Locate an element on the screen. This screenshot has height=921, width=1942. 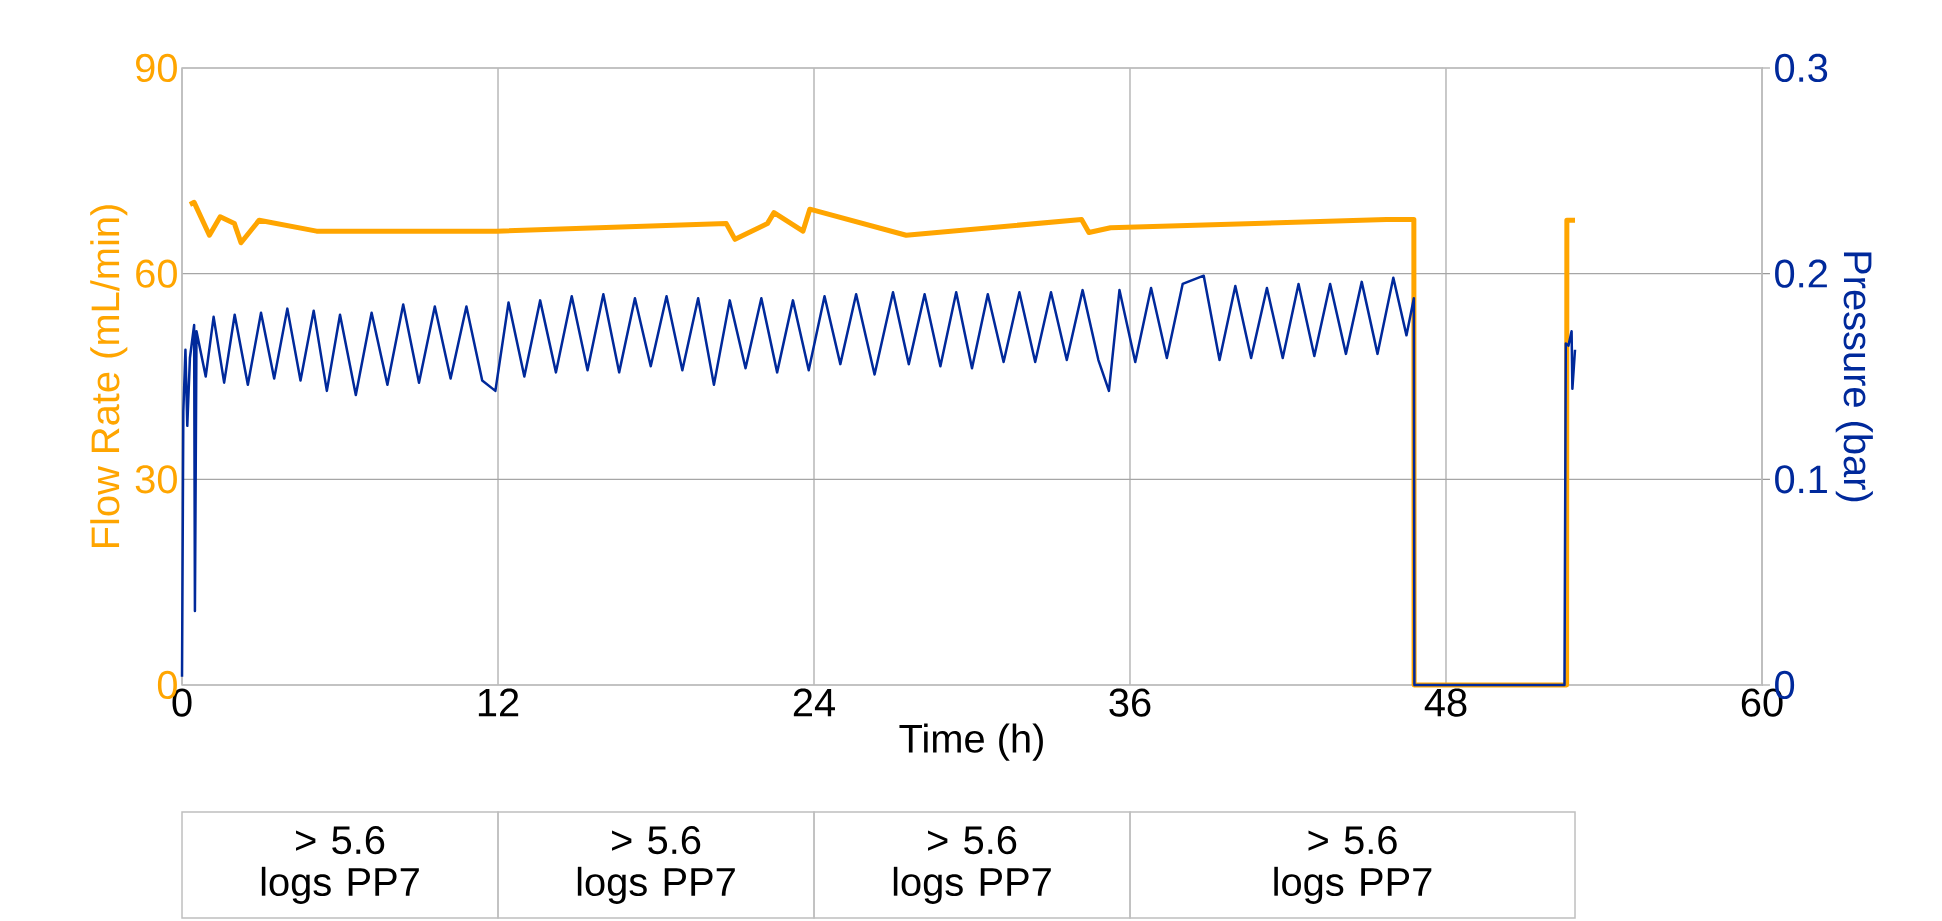
y-tick-label: 60 is located at coordinates (156, 273).